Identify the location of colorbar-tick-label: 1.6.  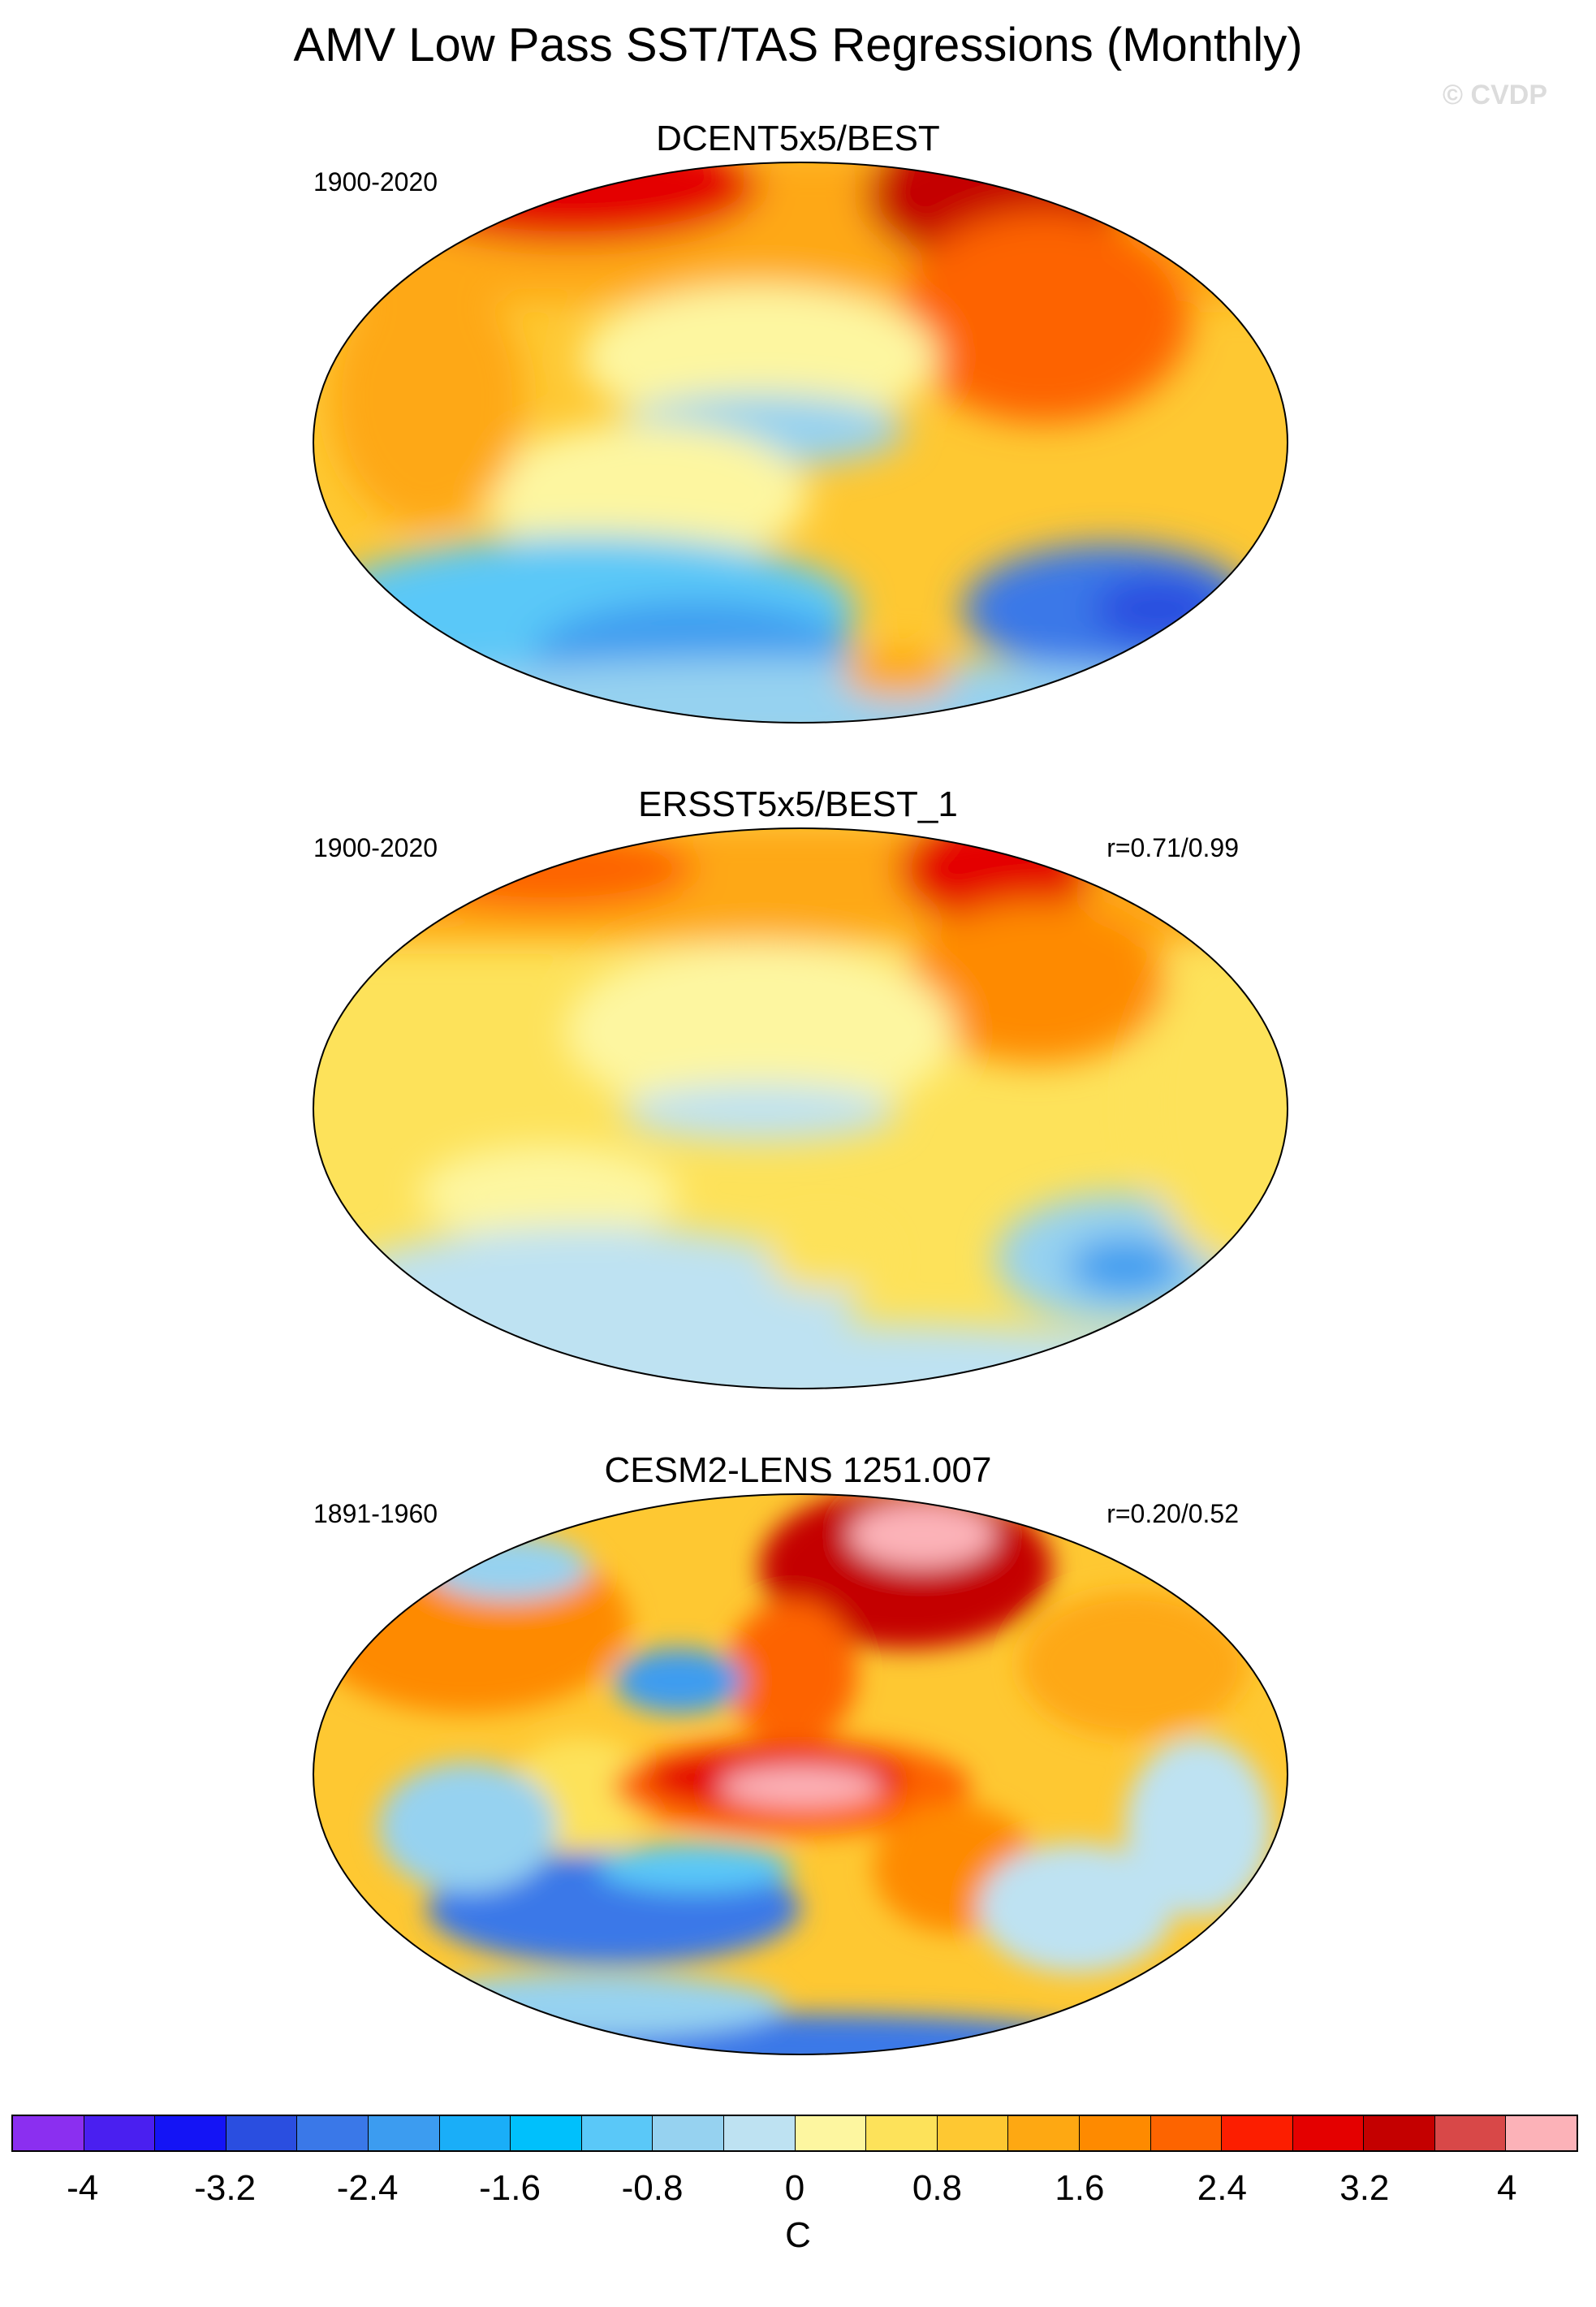
(1080, 2188).